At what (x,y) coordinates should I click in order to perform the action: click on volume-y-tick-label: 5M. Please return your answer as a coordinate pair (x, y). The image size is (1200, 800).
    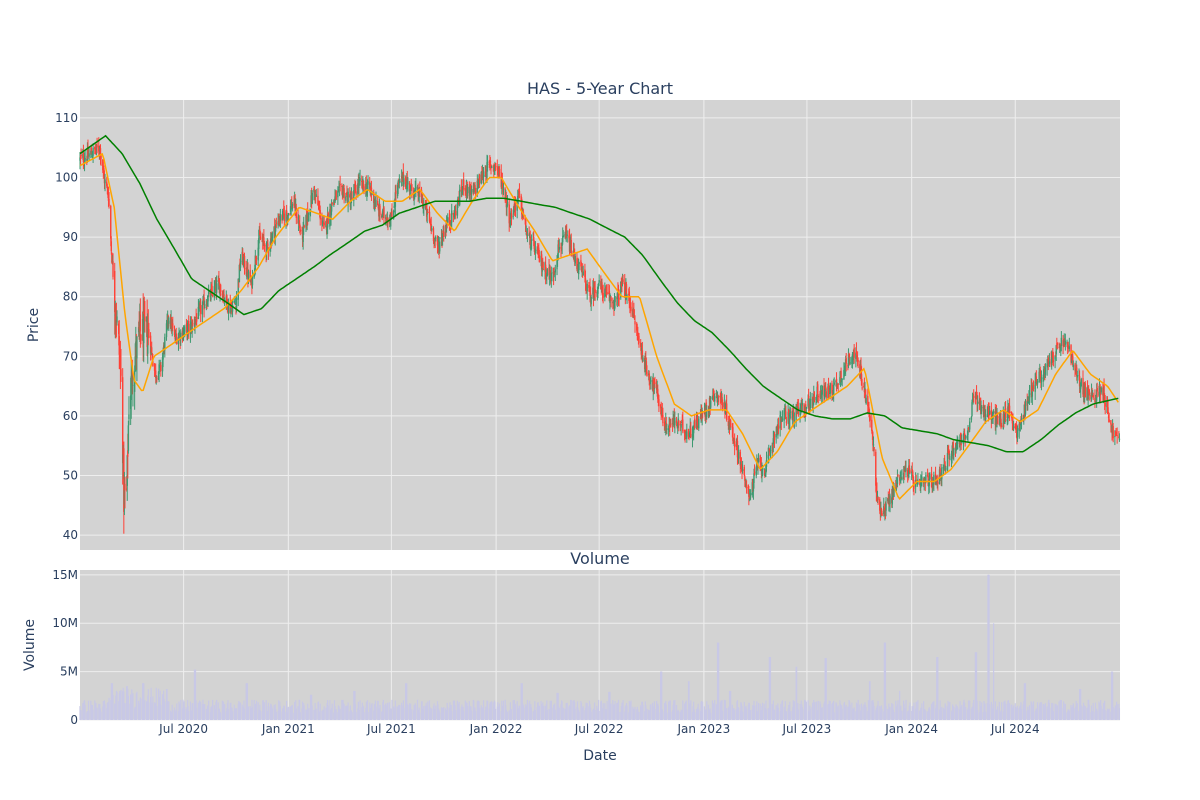
    Looking at the image, I should click on (69, 672).